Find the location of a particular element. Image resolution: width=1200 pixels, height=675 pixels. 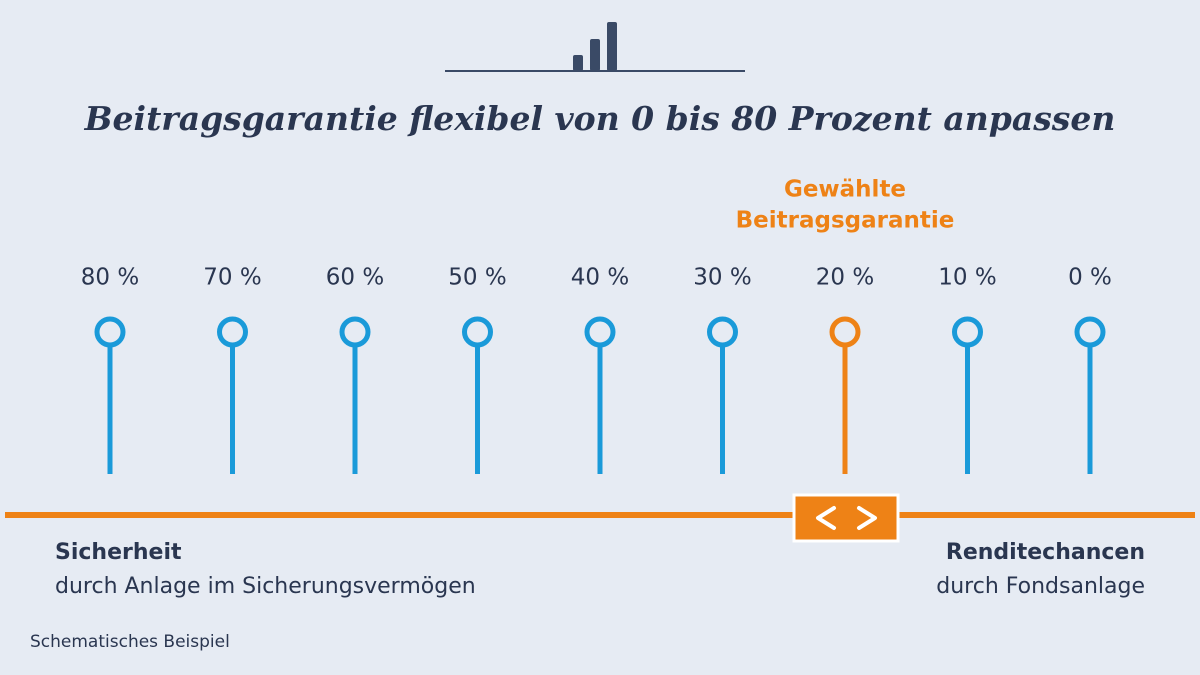

option-label: 0 % is located at coordinates (1090, 278).